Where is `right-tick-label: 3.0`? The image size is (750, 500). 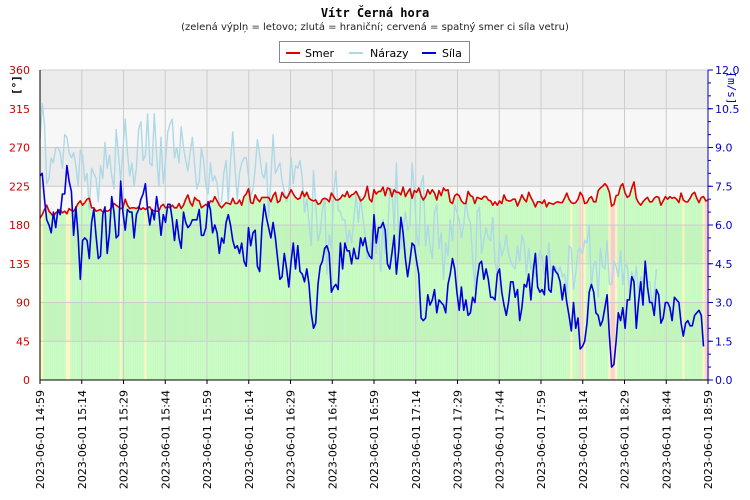 right-tick-label: 3.0 is located at coordinates (724, 303).